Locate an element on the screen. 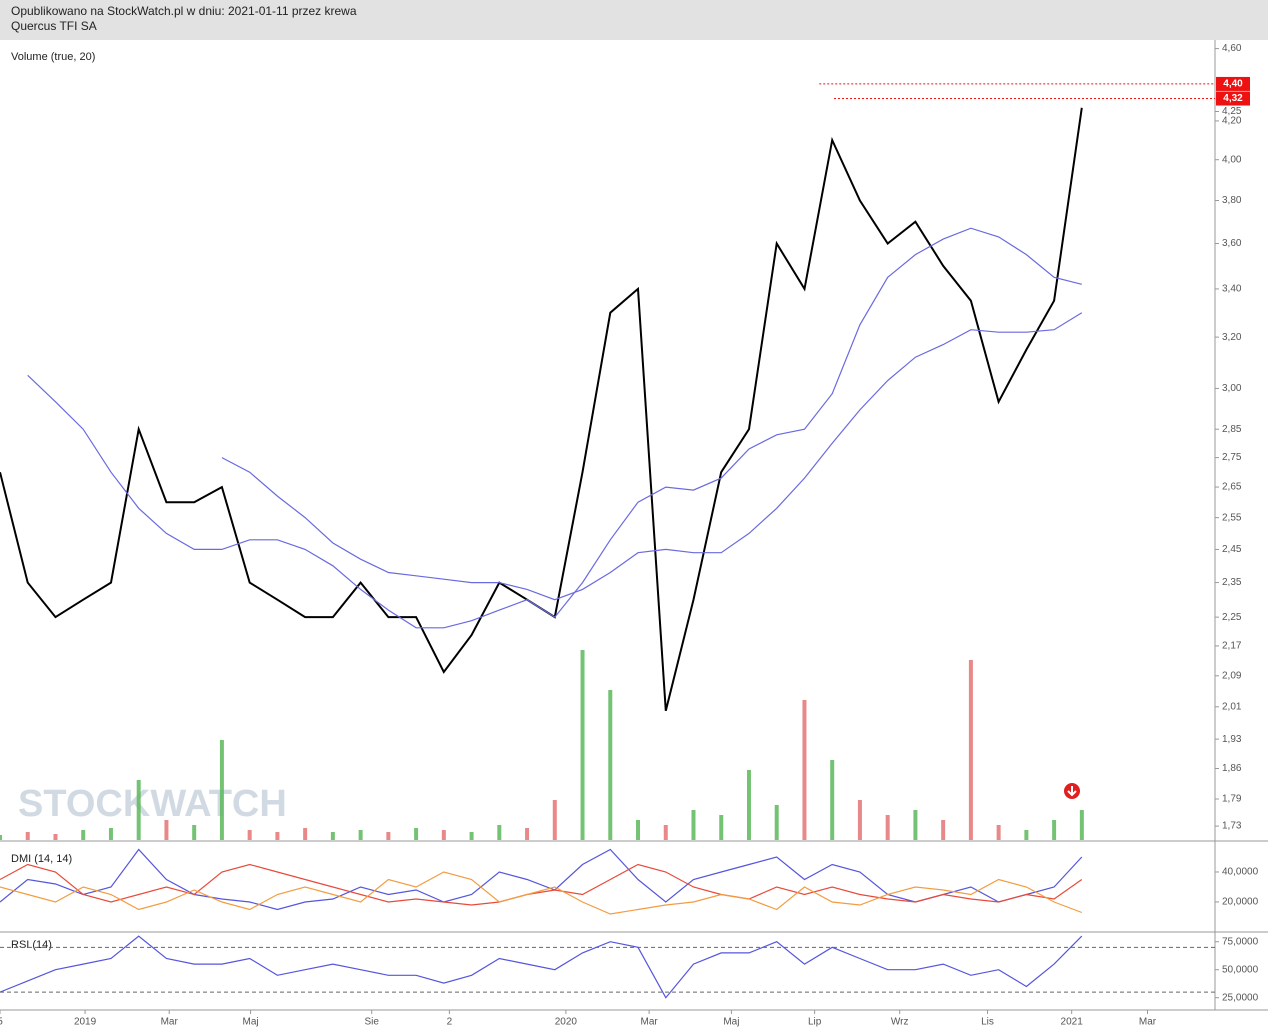 Image resolution: width=1268 pixels, height=1030 pixels. y-tick-label: 40,0000 is located at coordinates (1240, 872).